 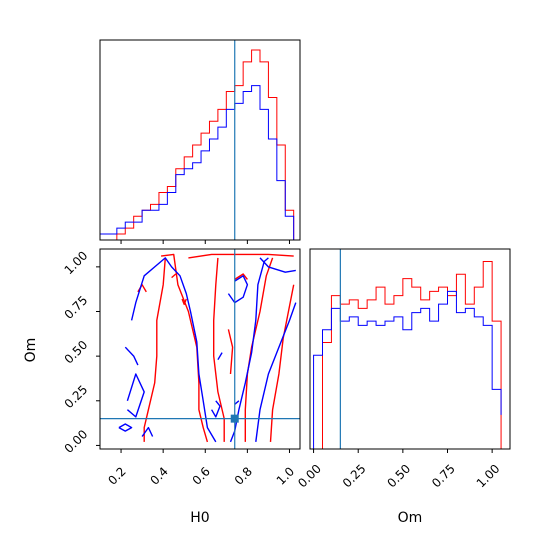 I want to click on om-hist-series-1-step-line, so click(x=407, y=369).